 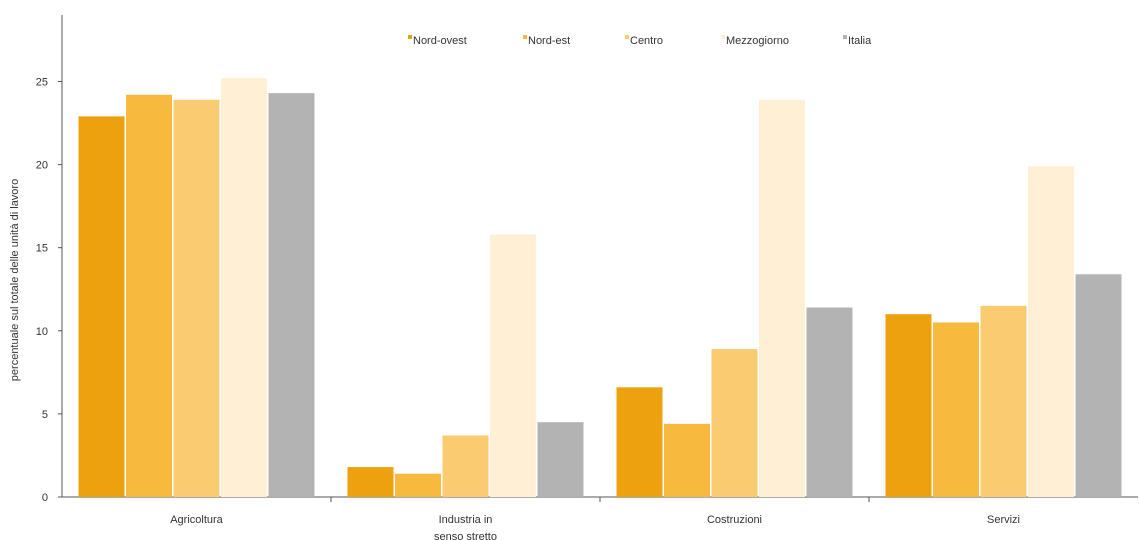 What do you see at coordinates (1003, 520) in the screenshot?
I see `x-category-label: Servizi` at bounding box center [1003, 520].